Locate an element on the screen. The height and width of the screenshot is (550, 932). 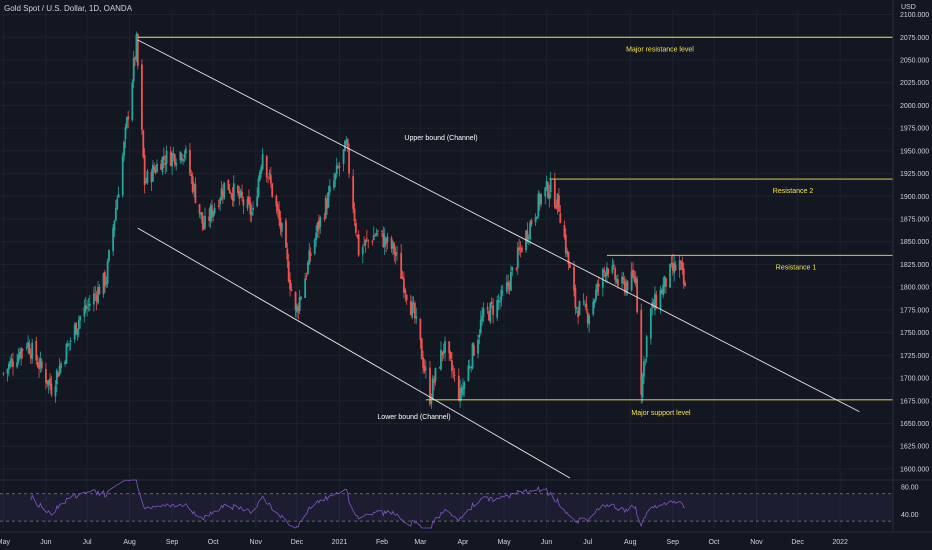
rsi-pane: 80.00 40.00 is located at coordinates (466, 504).